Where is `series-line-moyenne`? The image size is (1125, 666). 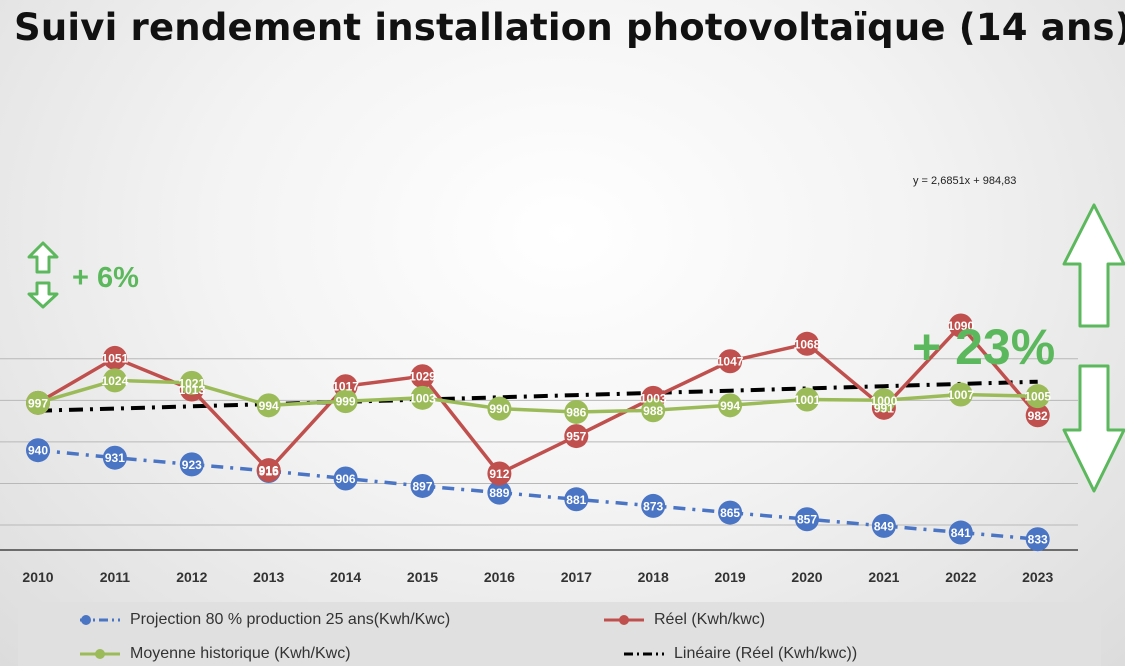
series-line-moyenne is located at coordinates (537, 396).